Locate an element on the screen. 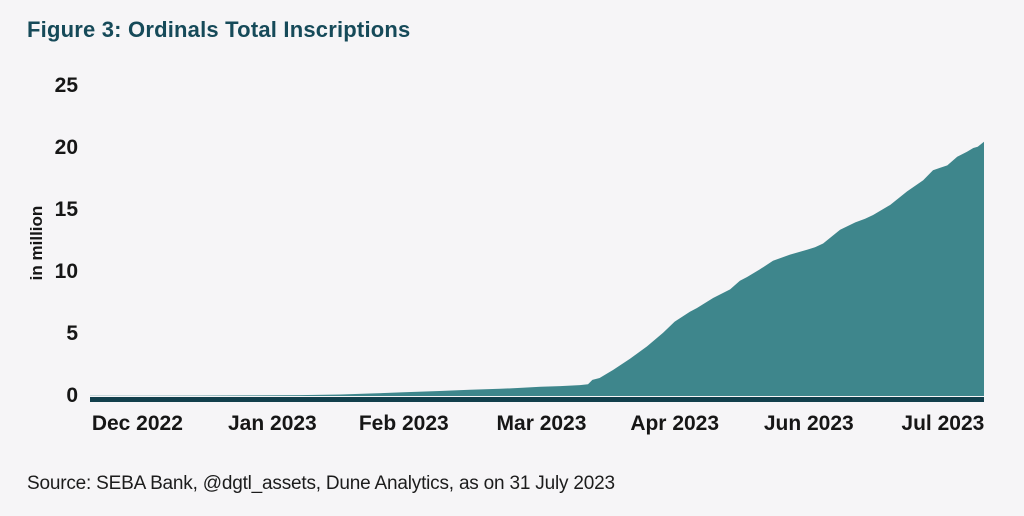 This screenshot has height=516, width=1024. x-tick-label: Mar 2023 is located at coordinates (541, 423).